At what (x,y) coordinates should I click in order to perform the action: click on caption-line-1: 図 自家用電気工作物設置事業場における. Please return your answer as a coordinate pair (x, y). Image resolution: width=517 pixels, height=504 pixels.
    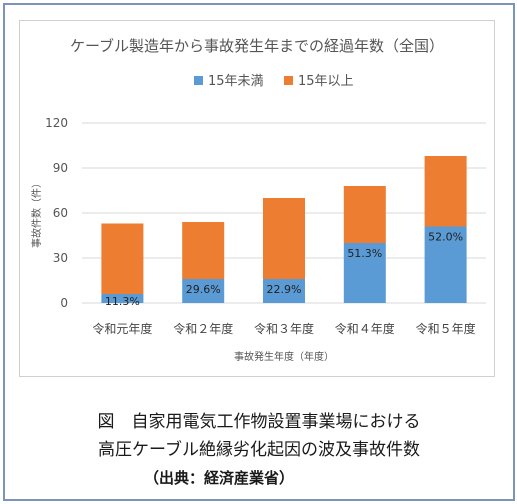
    Looking at the image, I should click on (259, 422).